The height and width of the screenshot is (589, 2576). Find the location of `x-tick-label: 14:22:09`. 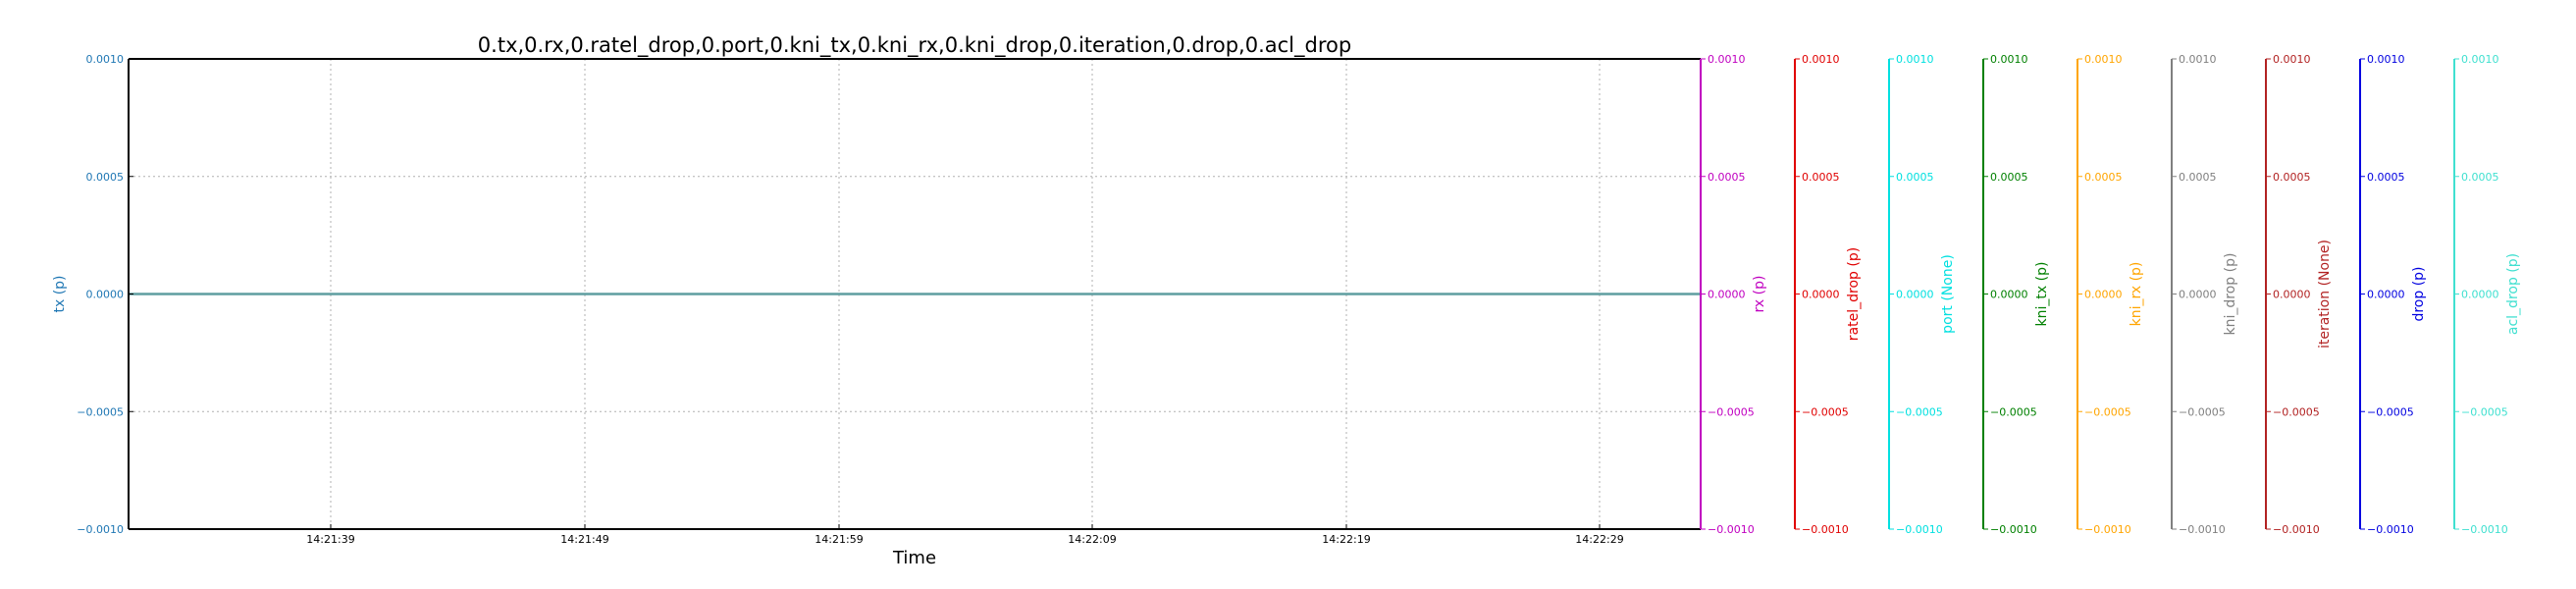

x-tick-label: 14:22:09 is located at coordinates (1092, 539).